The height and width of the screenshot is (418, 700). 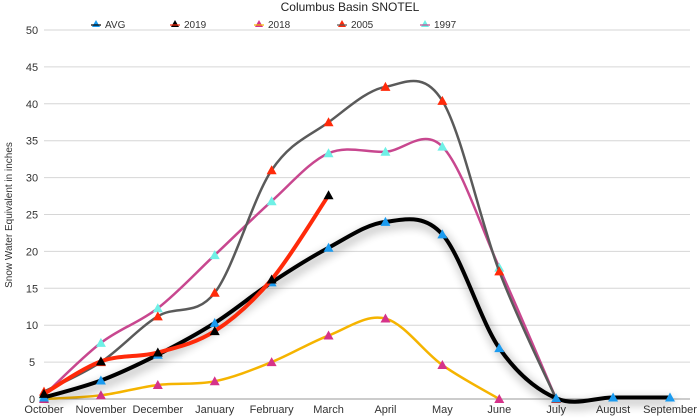 I want to click on x-tick-label: January, so click(x=215, y=410).